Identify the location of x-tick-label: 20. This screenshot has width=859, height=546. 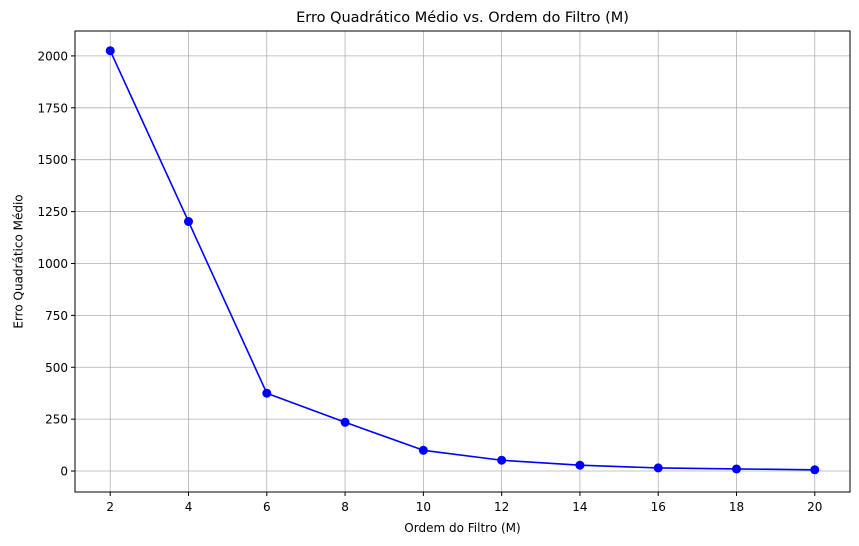
(814, 507).